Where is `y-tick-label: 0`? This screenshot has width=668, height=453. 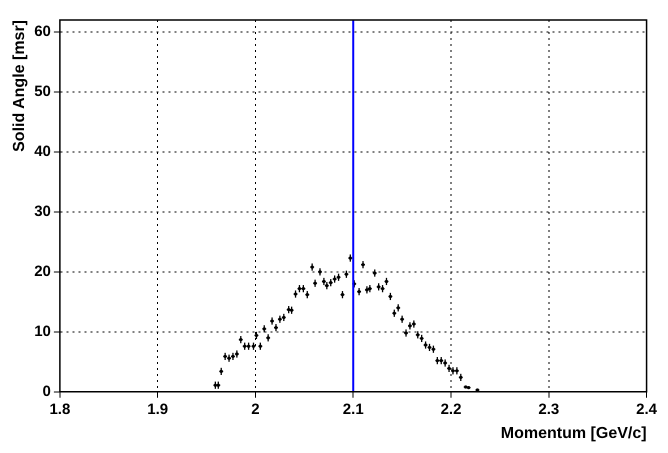 y-tick-label: 0 is located at coordinates (46, 391).